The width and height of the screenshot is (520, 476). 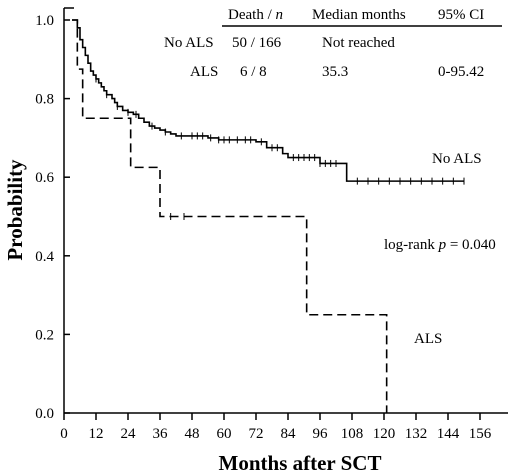 I want to click on x-tick-label: 72, so click(x=256, y=434).